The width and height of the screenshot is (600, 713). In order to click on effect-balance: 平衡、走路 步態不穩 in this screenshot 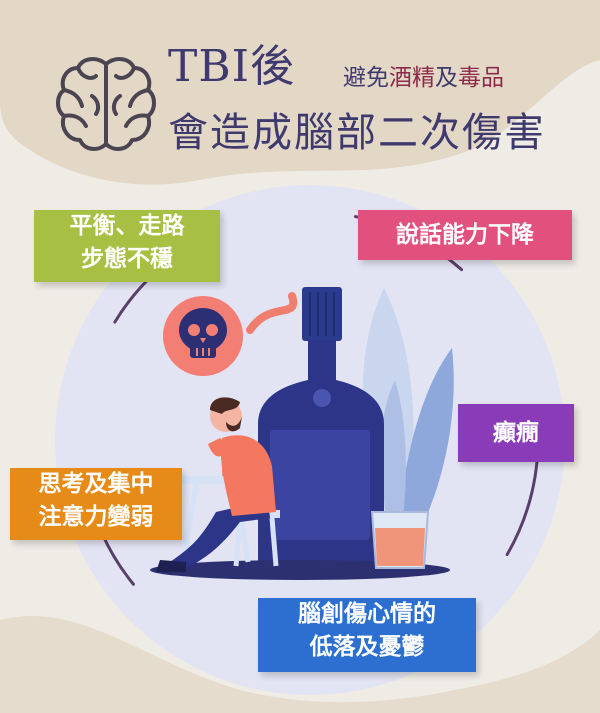, I will do `click(127, 246)`.